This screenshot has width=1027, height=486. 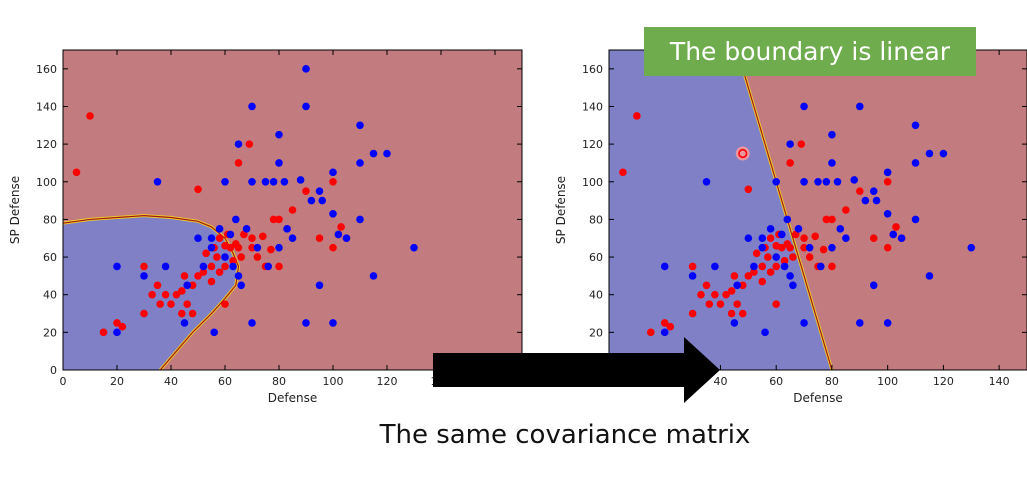 What do you see at coordinates (810, 51) in the screenshot?
I see `banner-box` at bounding box center [810, 51].